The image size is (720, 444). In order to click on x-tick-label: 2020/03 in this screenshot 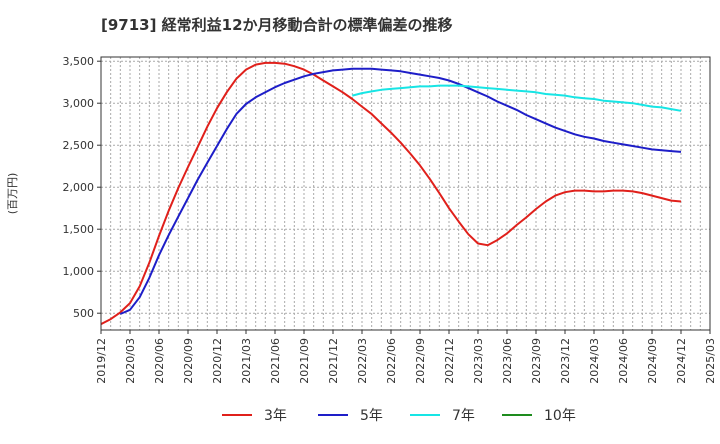, I will do `click(130, 361)`.